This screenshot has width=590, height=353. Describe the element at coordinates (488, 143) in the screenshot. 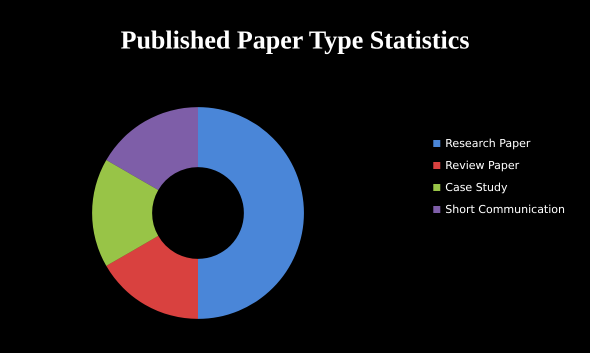

I see `legend-label: Research Paper` at that location.